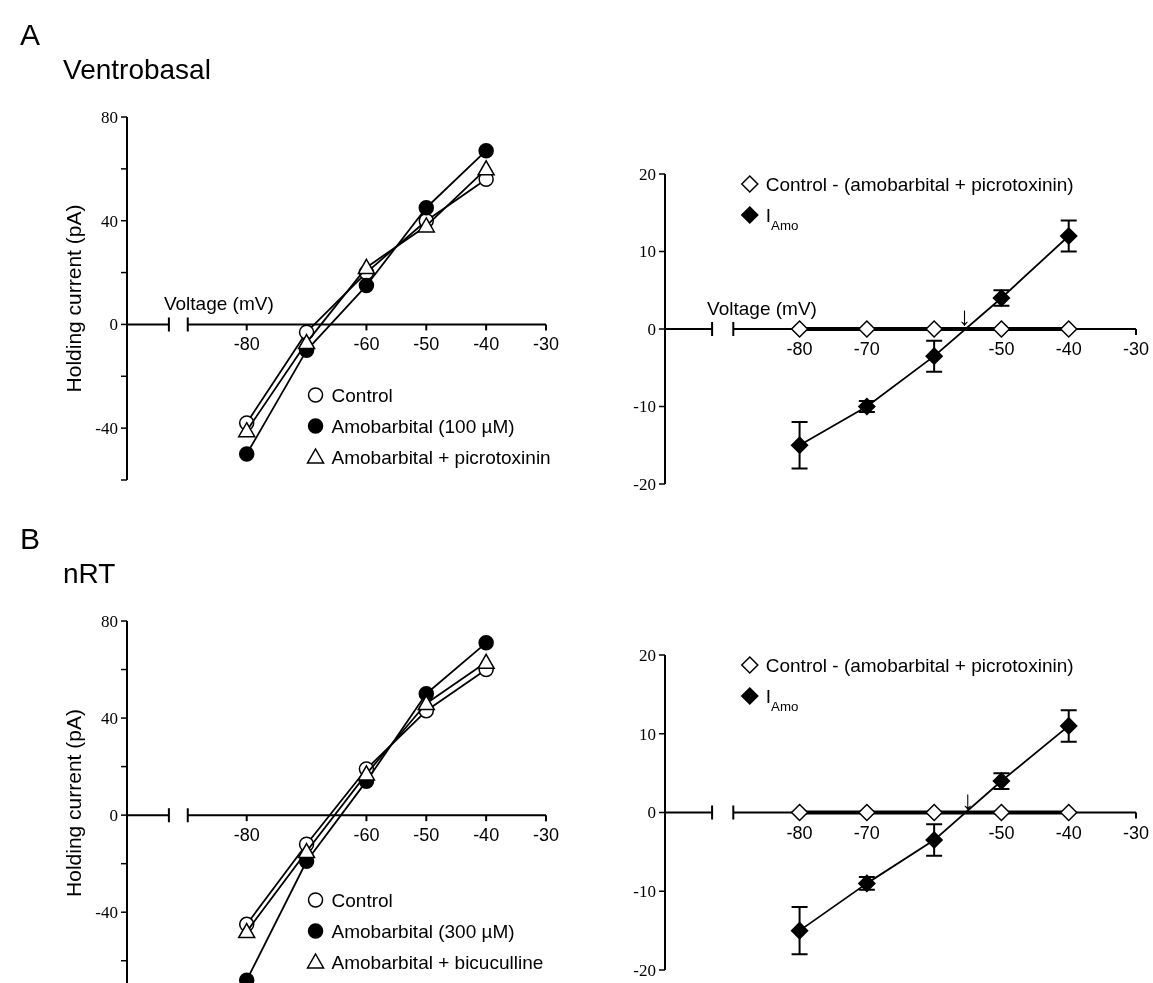 This screenshot has height=983, width=1153. I want to click on legend-label: Amobarbital + picrotoxinin, so click(441, 457).